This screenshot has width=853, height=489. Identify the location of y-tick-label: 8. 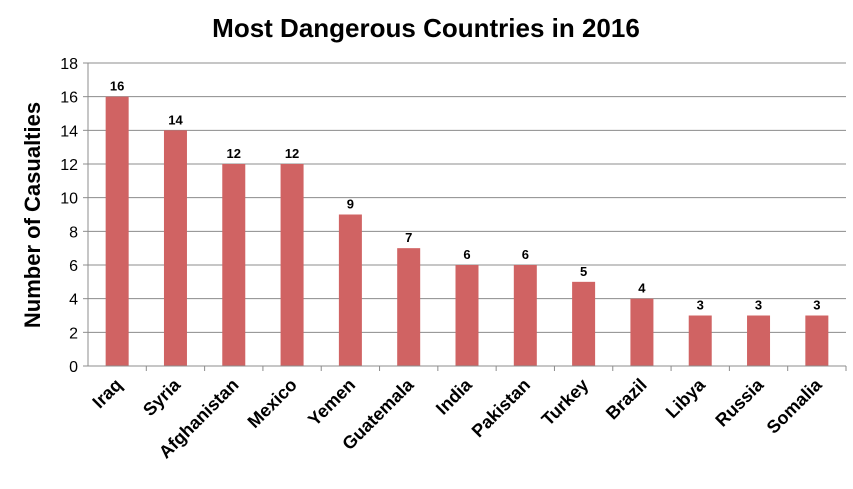
(73, 232).